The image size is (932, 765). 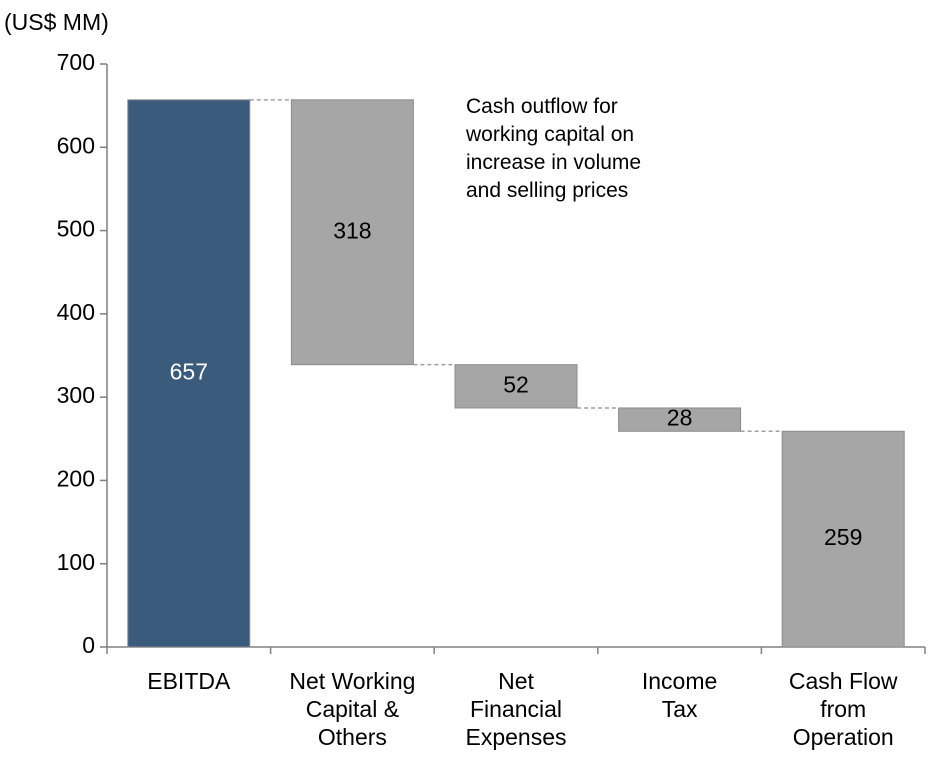 What do you see at coordinates (189, 371) in the screenshot?
I see `value-label: 657` at bounding box center [189, 371].